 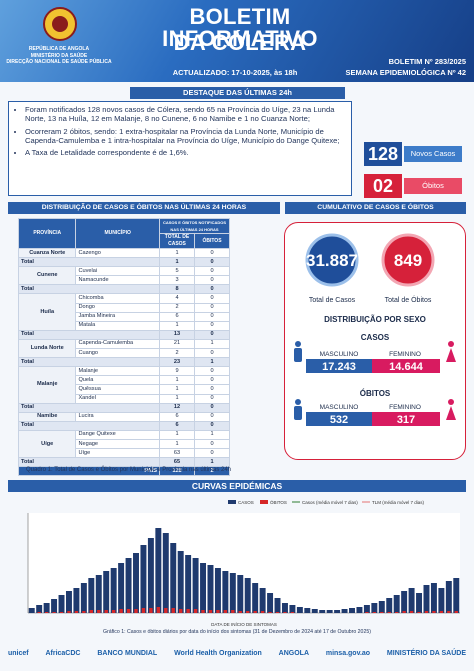 What do you see at coordinates (177, 407) in the screenshot?
I see `cell: 12` at bounding box center [177, 407].